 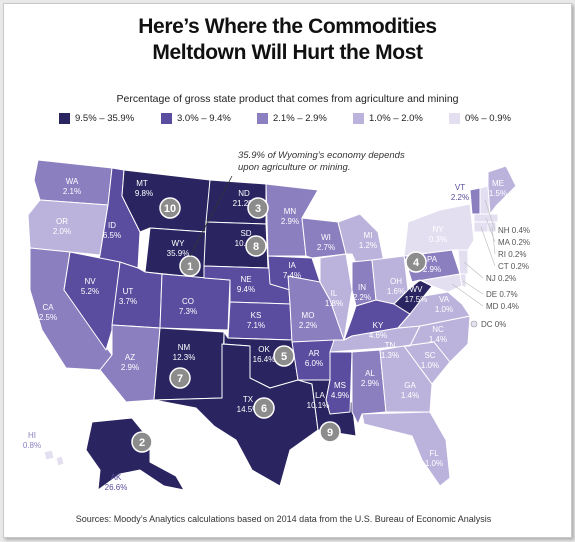 I want to click on legend-label: 0% – 0.9%, so click(x=488, y=118).